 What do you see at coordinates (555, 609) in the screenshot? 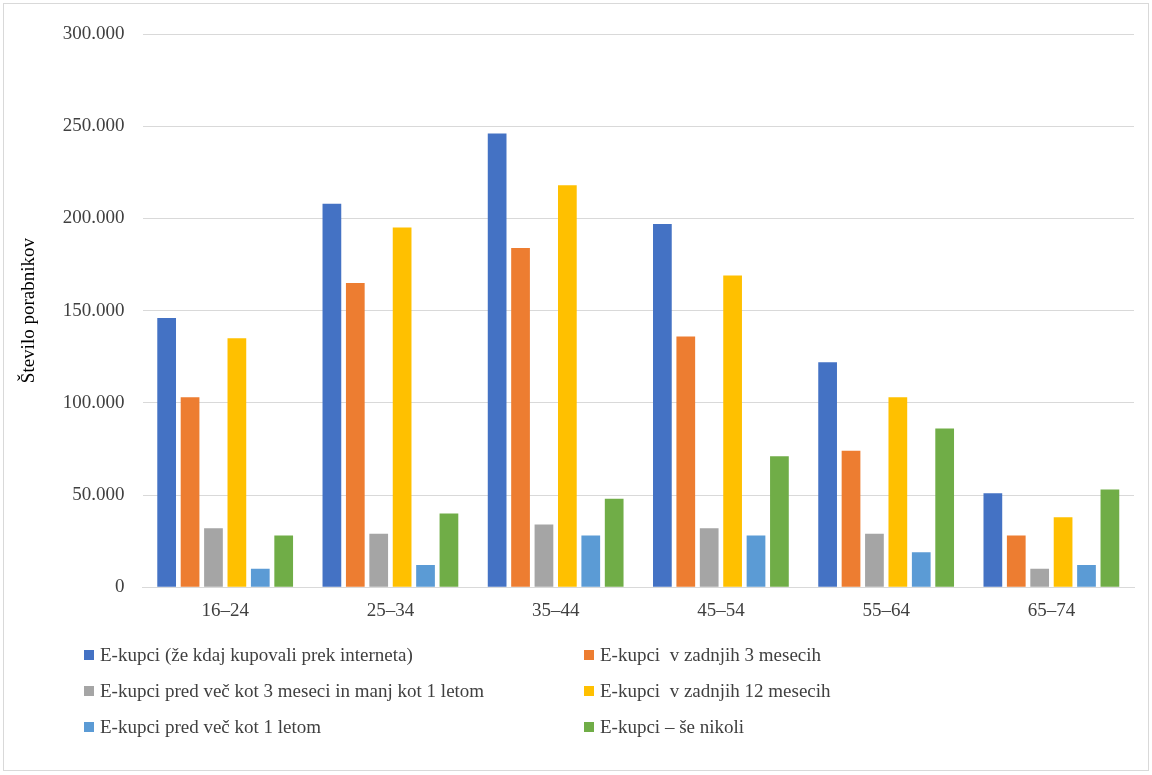
I see `x-tick-label: 35–44` at bounding box center [555, 609].